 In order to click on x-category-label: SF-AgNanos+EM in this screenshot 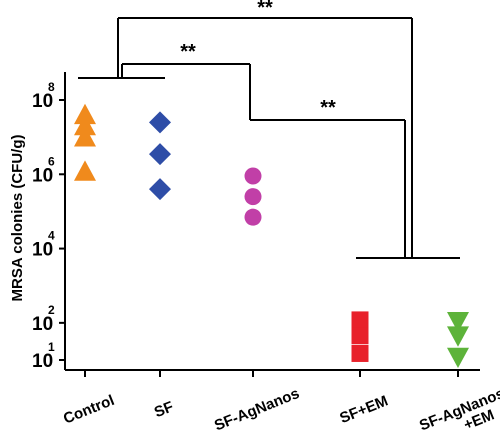, I will do `click(458, 416)`.